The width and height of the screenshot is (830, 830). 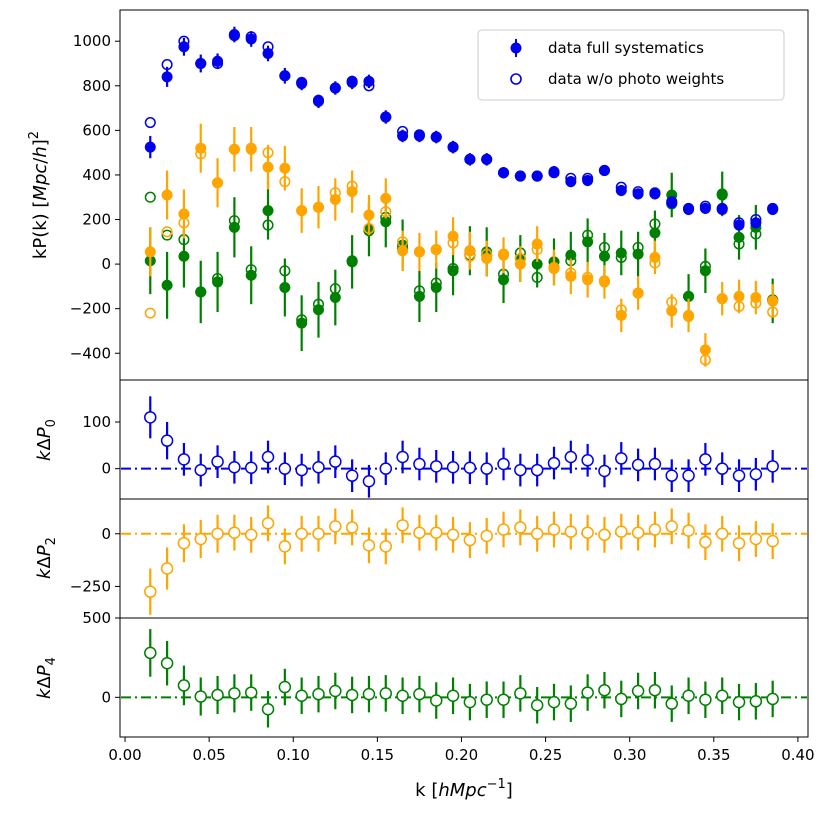 What do you see at coordinates (636, 79) in the screenshot?
I see `legend-entry-without-photo-weights: data w/o photo weights` at bounding box center [636, 79].